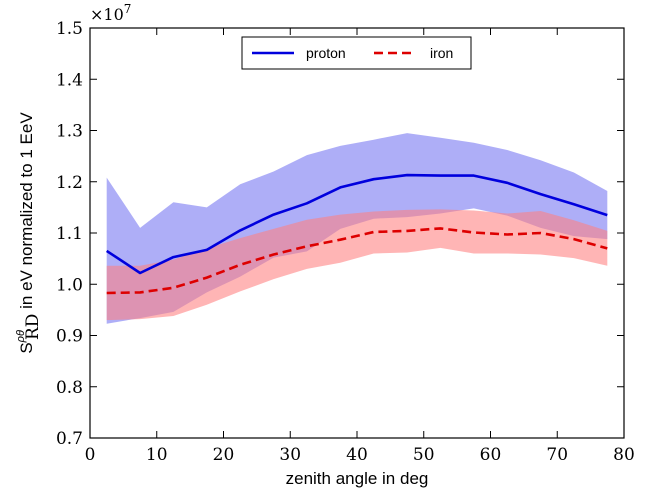 The height and width of the screenshot is (493, 646). Describe the element at coordinates (90, 455) in the screenshot. I see `x-tick-label: 0` at that location.